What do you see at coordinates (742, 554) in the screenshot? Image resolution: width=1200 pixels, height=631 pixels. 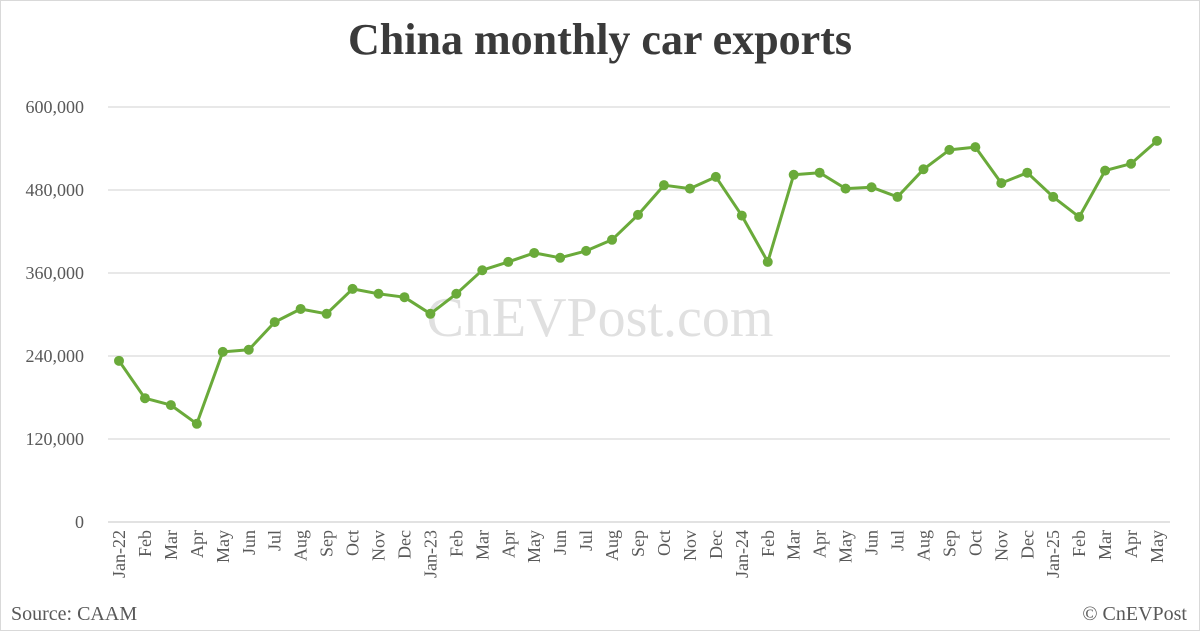 I see `x-tick-label: Jan-24` at bounding box center [742, 554].